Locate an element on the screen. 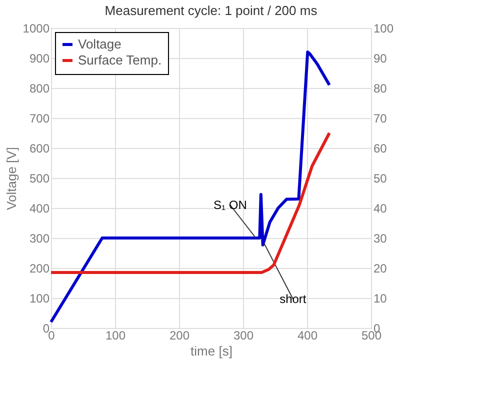  x-tick-label: 400 is located at coordinates (307, 335).